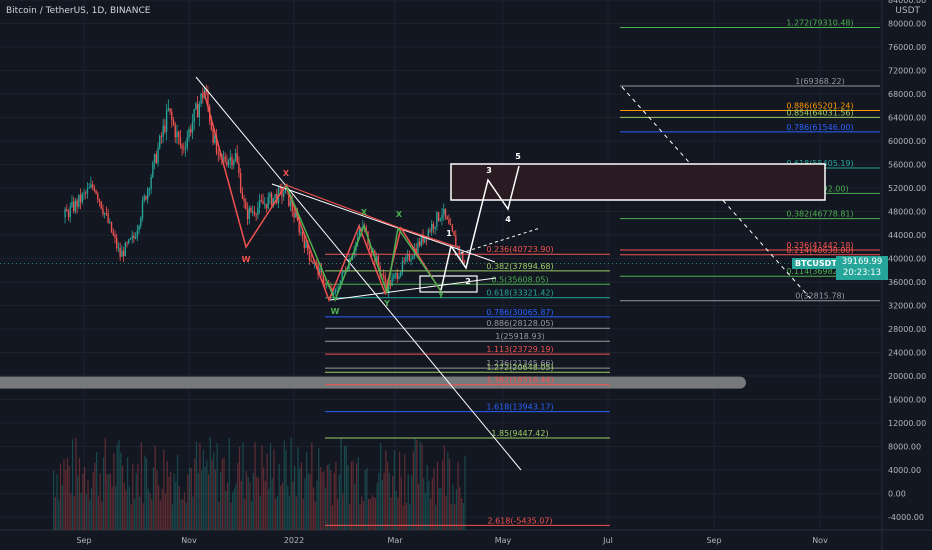  I want to click on fib-left-label: 1.618(13943.17), so click(519, 407).